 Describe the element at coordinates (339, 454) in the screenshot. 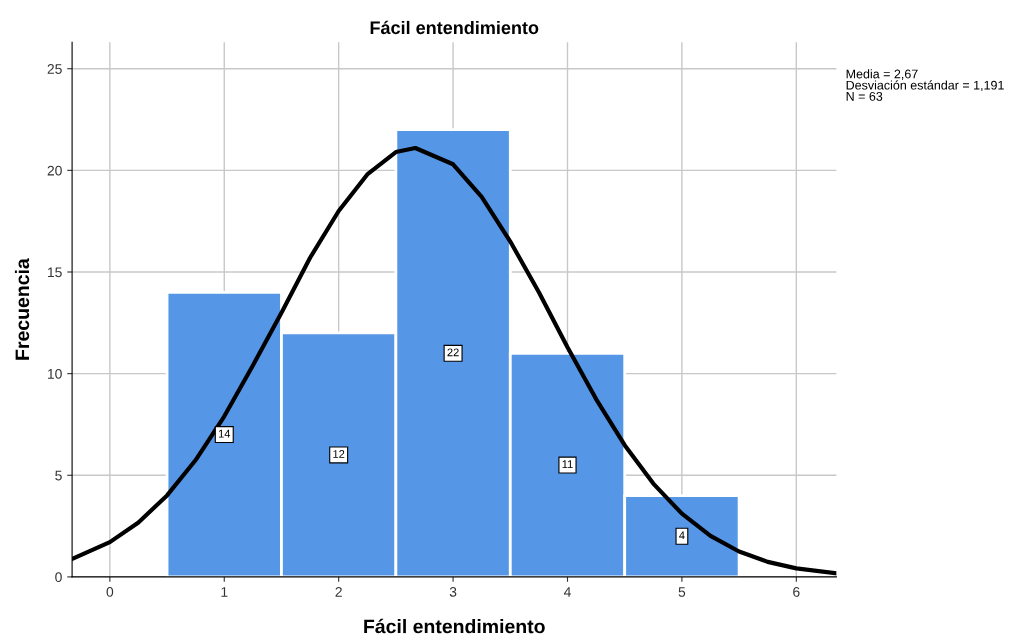

I see `data-label: 12` at that location.